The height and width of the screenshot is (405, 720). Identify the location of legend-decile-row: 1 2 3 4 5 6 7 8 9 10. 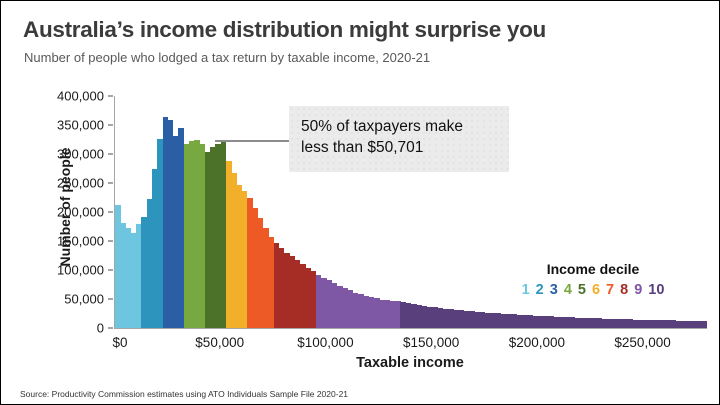
(593, 290).